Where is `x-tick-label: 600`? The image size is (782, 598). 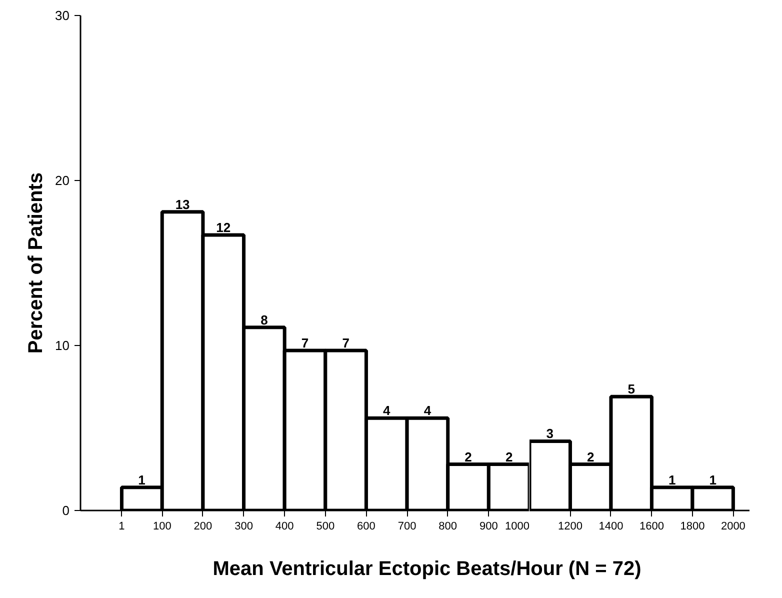
x-tick-label: 600 is located at coordinates (366, 526).